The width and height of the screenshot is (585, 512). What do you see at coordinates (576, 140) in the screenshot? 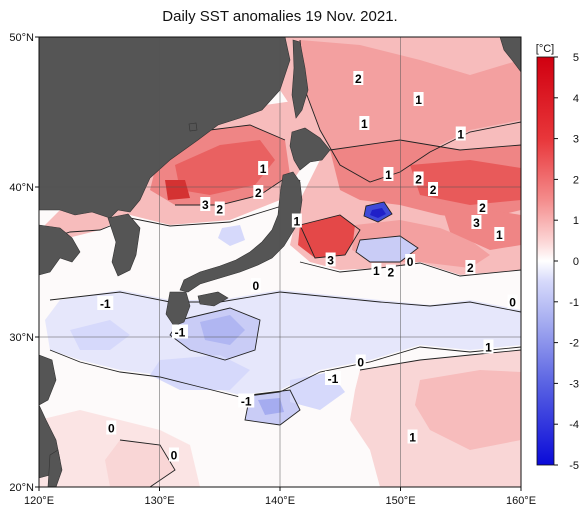
I see `colorbar-tick-label: 3` at bounding box center [576, 140].